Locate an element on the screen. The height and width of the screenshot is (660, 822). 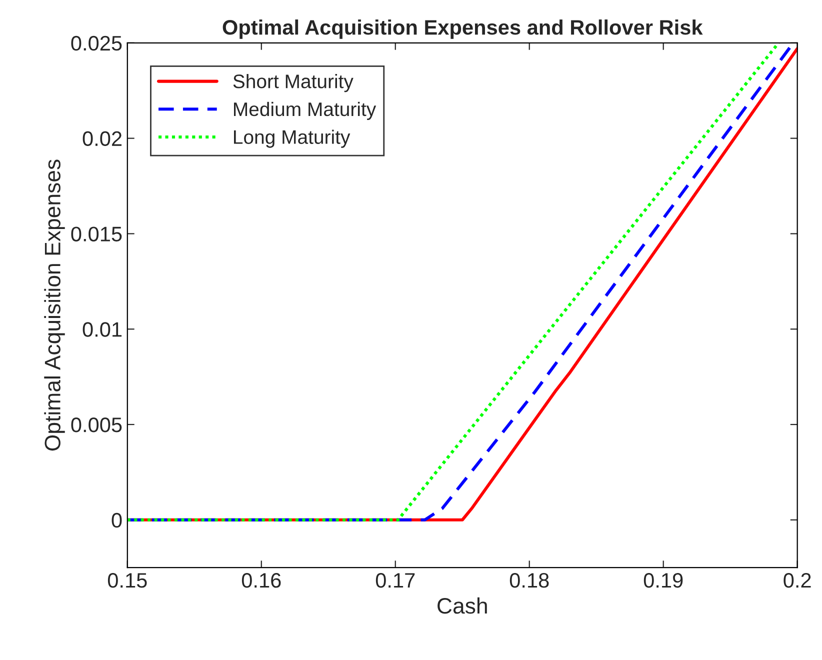
y-tick-label: 0 is located at coordinates (117, 520).